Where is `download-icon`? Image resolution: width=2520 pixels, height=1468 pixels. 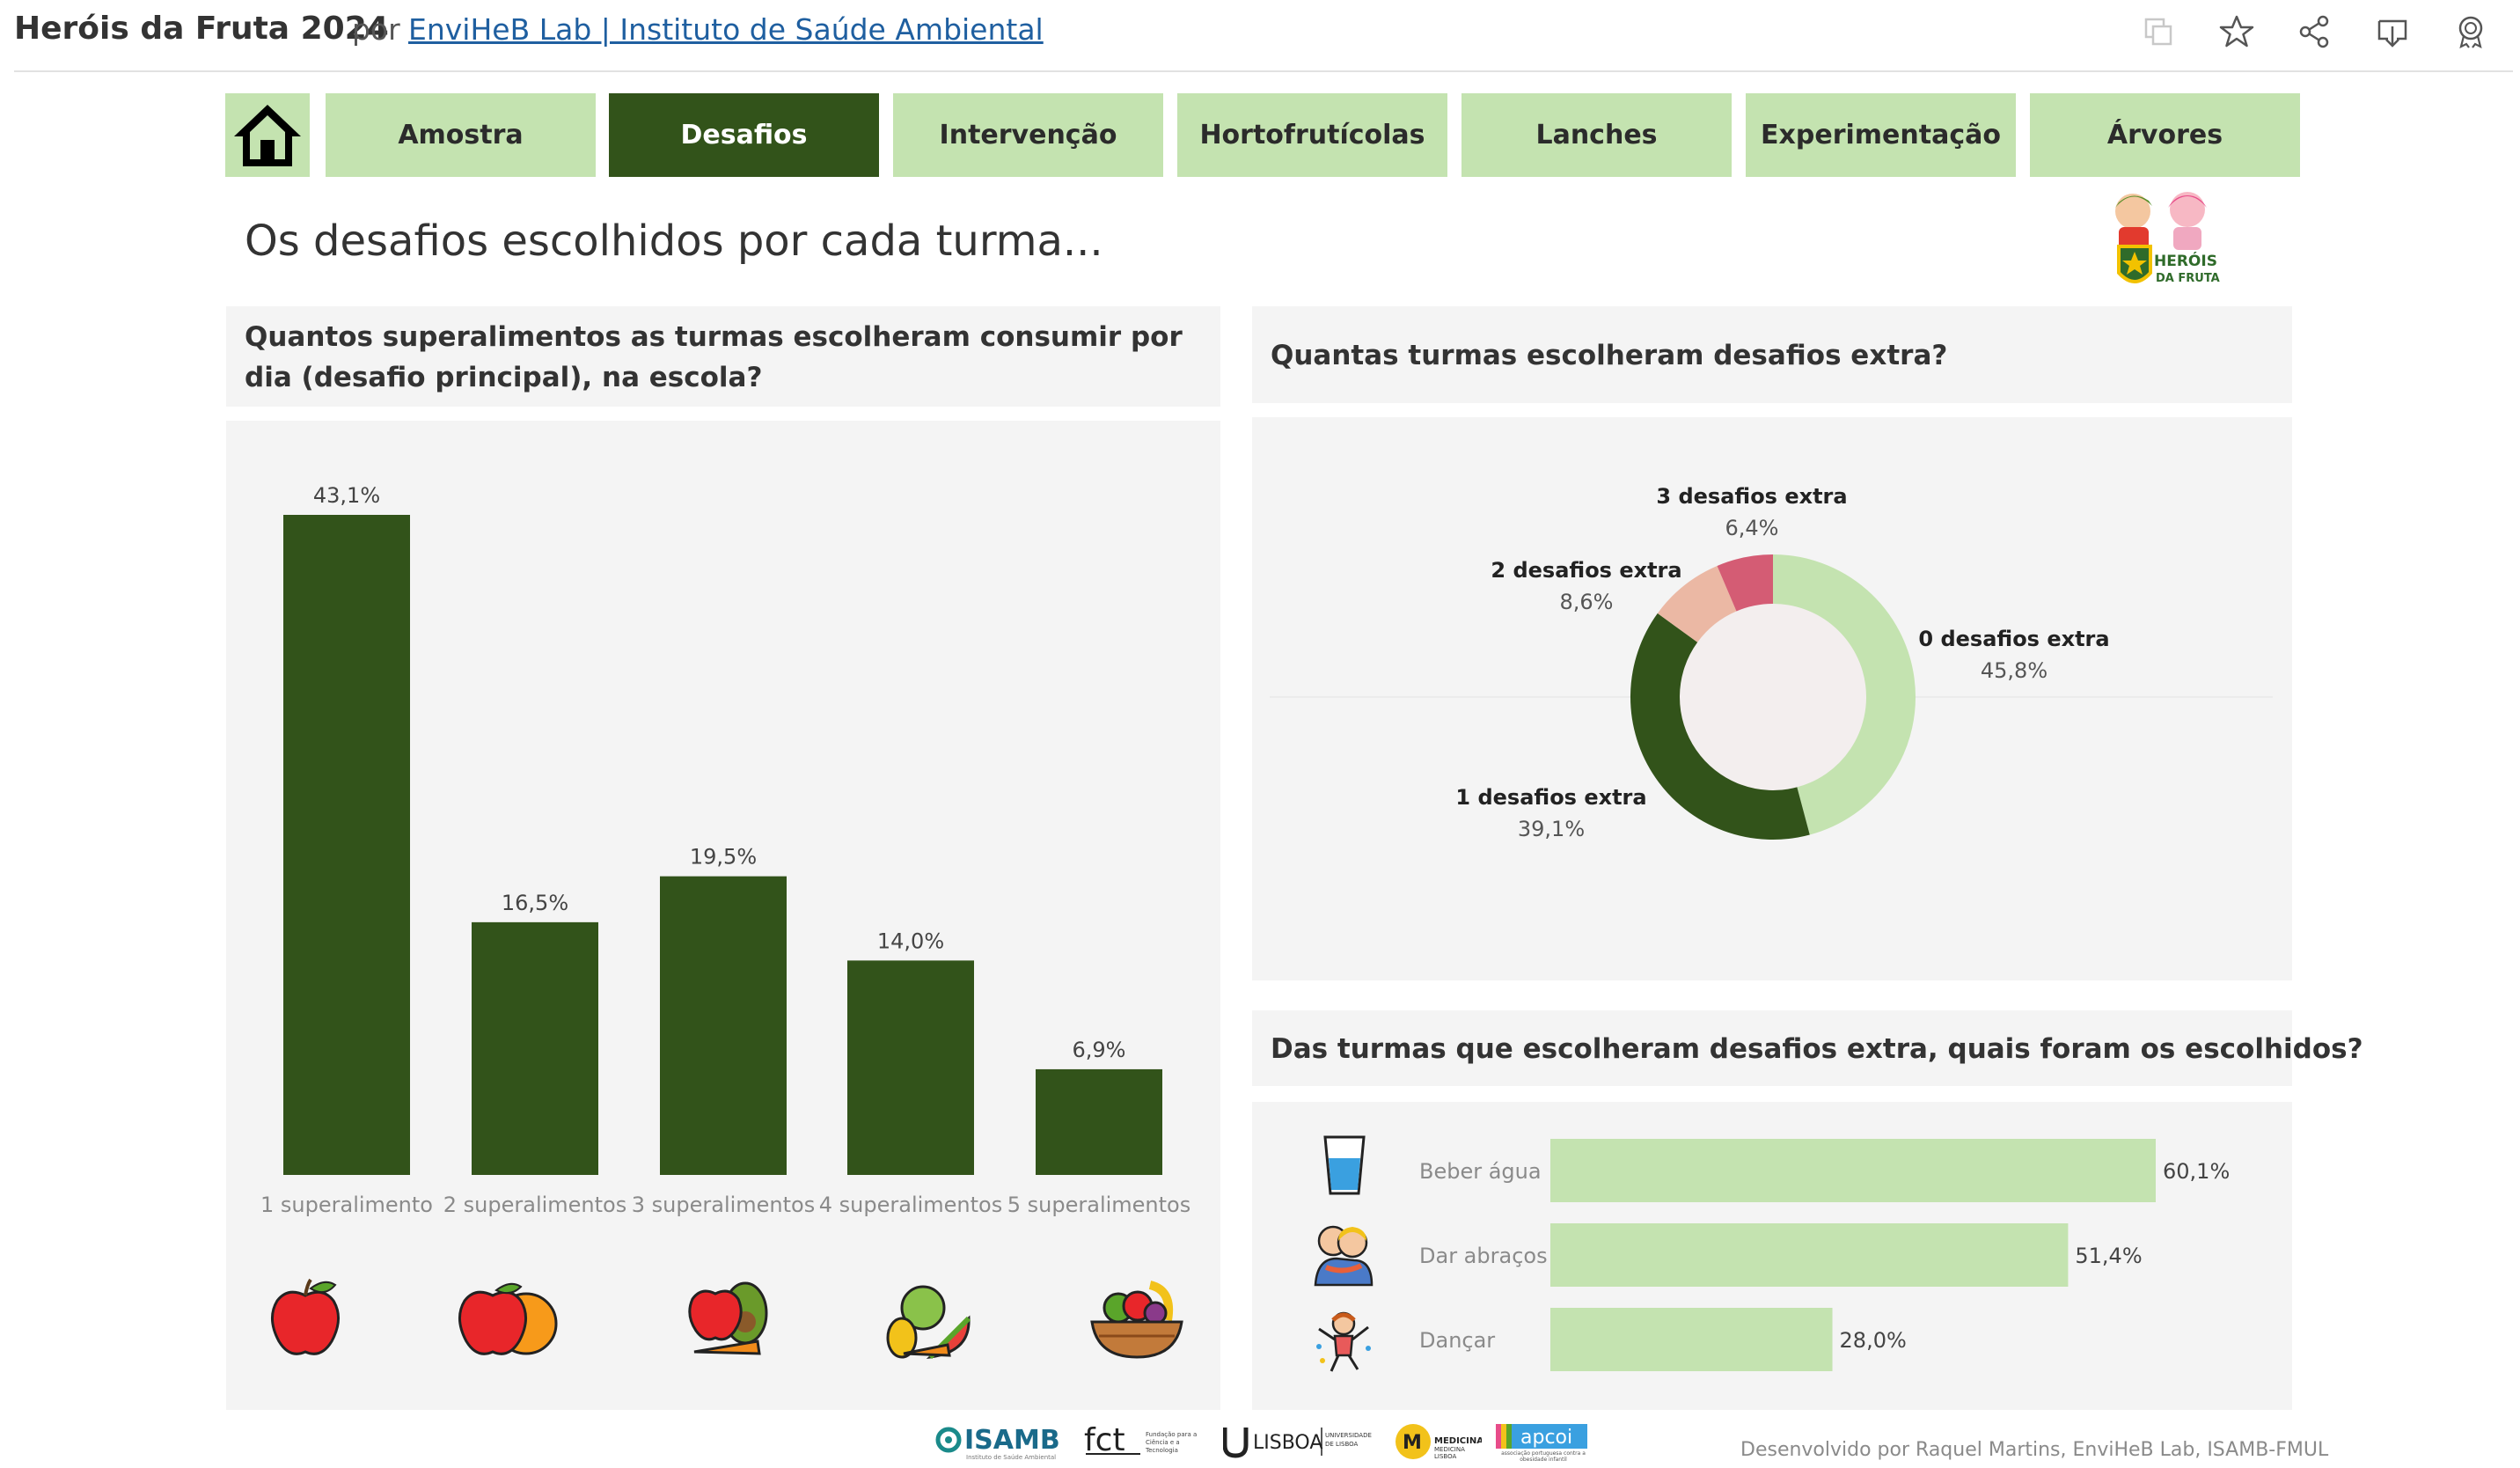 download-icon is located at coordinates (2392, 31).